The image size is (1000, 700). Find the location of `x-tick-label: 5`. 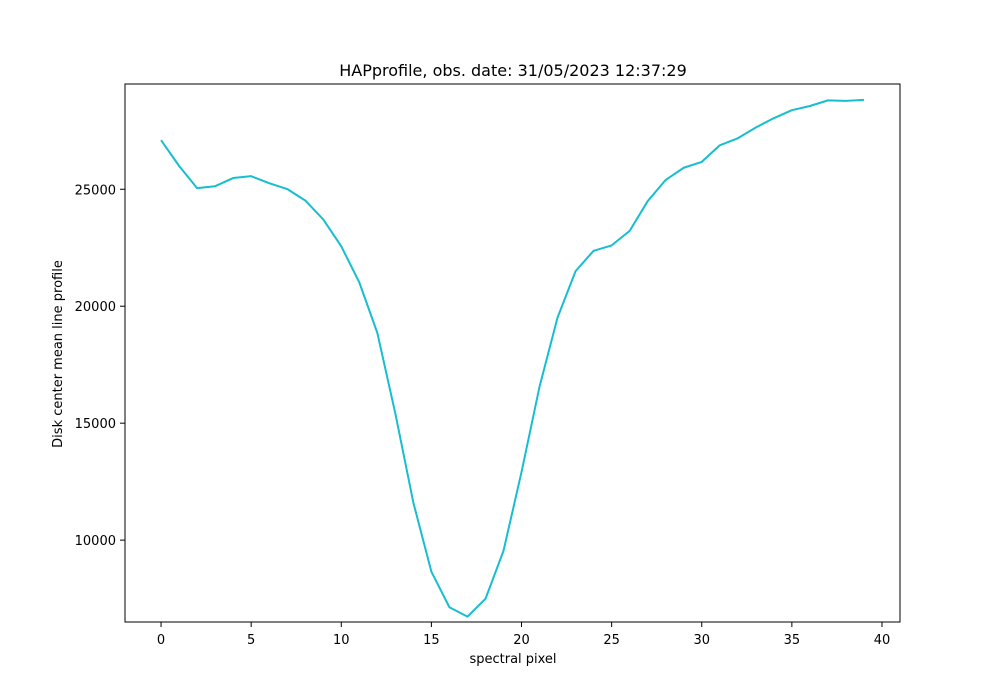

x-tick-label: 5 is located at coordinates (251, 640).